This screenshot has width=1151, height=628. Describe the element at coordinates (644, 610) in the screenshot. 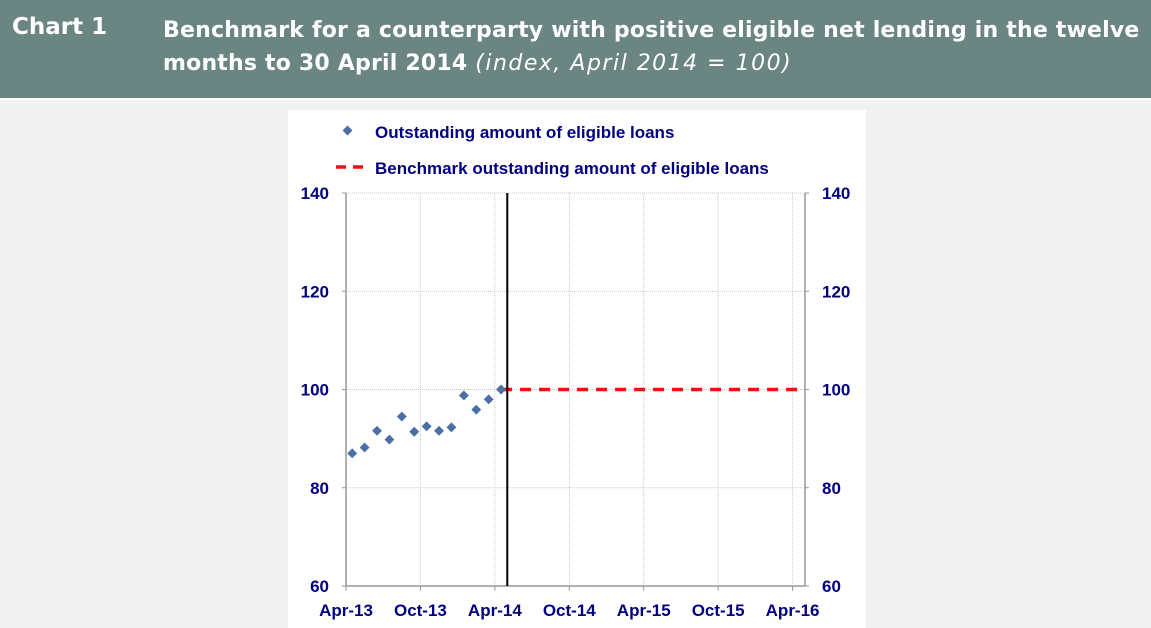

I see `x-tick-label: Apr-15` at that location.